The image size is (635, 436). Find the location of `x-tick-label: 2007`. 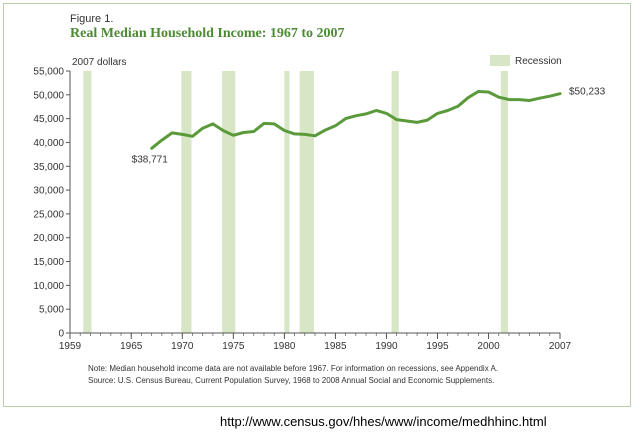

x-tick-label: 2007 is located at coordinates (560, 346).